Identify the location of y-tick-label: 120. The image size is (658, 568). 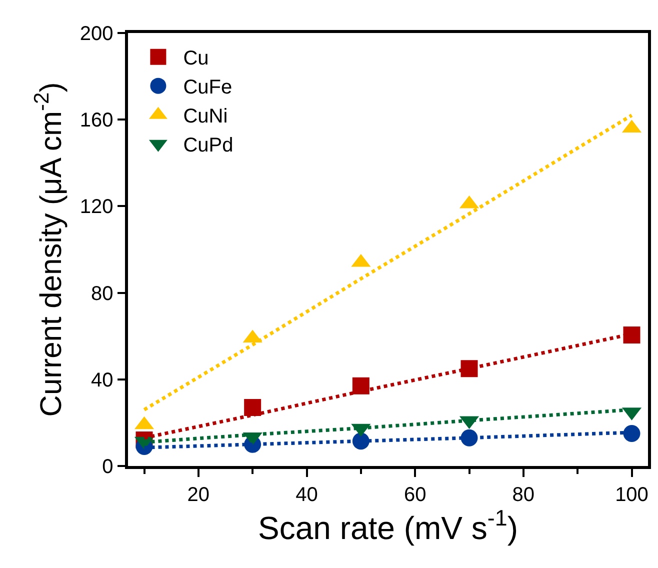
(97, 207).